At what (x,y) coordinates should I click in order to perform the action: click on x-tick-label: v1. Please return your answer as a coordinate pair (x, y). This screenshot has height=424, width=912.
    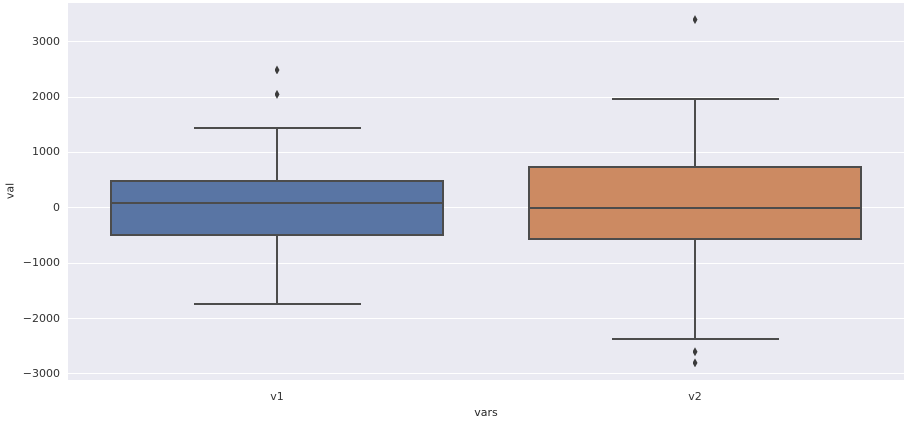
    Looking at the image, I should click on (277, 396).